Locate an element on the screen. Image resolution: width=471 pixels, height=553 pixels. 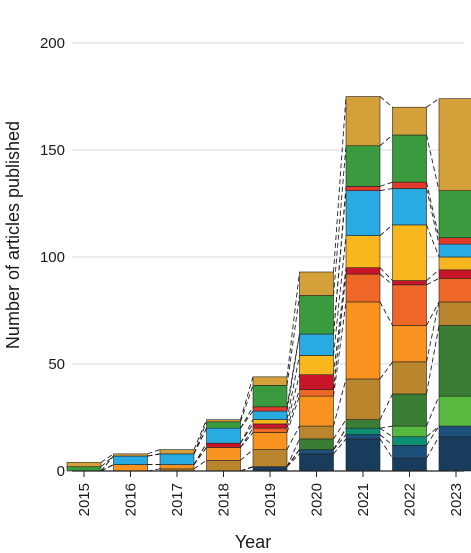
bar-stack-2023 is located at coordinates (454, 285).